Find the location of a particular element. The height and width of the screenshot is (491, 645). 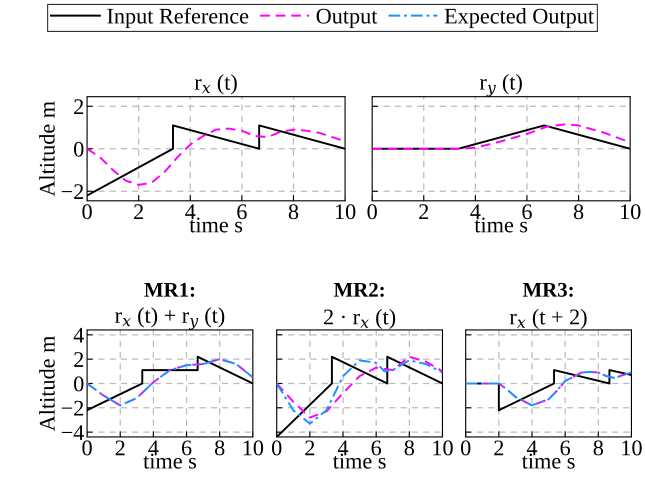

y-tick-label: −4 is located at coordinates (73, 432).